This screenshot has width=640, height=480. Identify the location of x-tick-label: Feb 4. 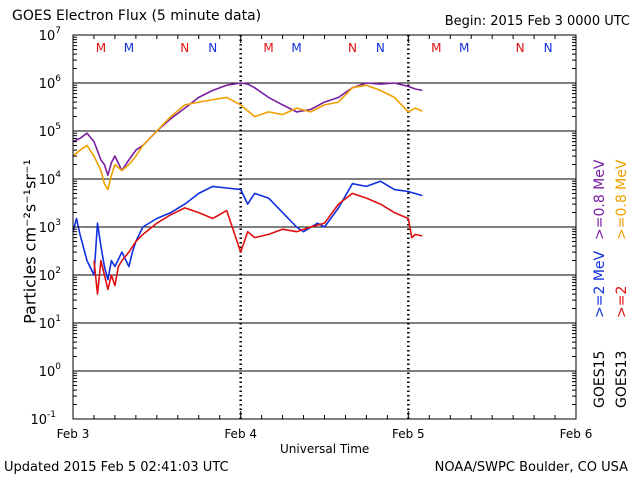
(240, 434).